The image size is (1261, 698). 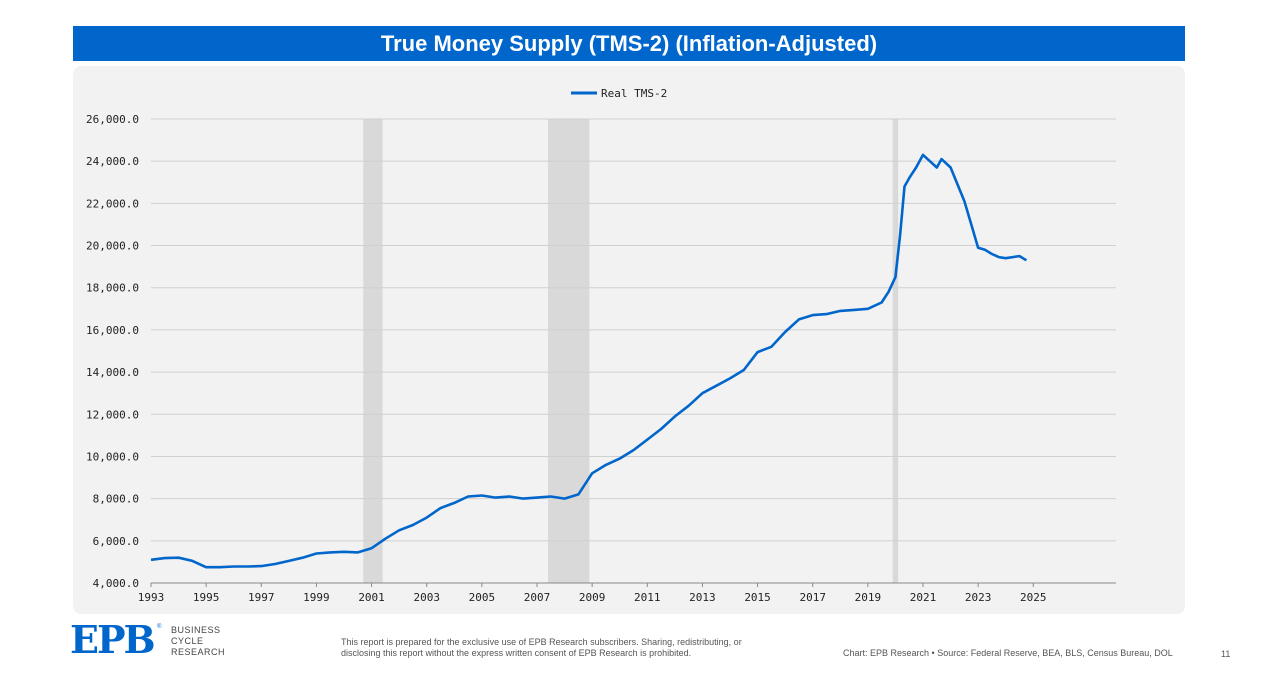 What do you see at coordinates (112, 119) in the screenshot?
I see `y-tick-label: 26,000.0` at bounding box center [112, 119].